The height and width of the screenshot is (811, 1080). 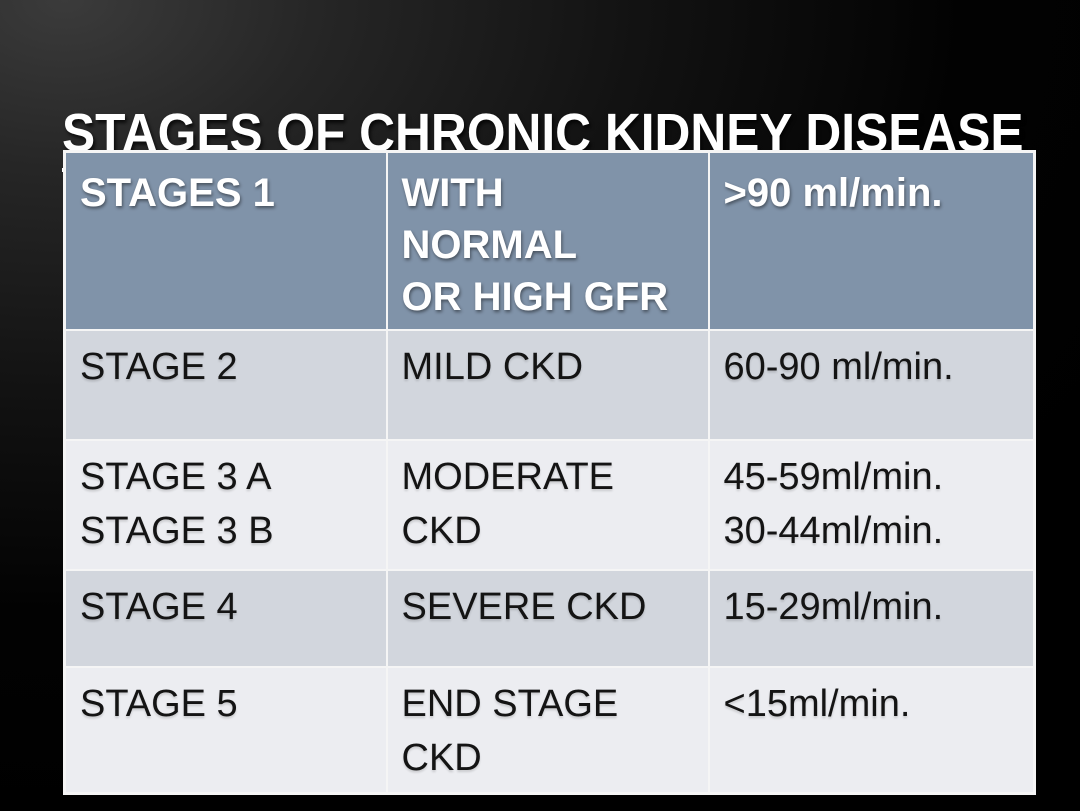 I want to click on cell-description: END STAGE CKD, so click(x=547, y=730).